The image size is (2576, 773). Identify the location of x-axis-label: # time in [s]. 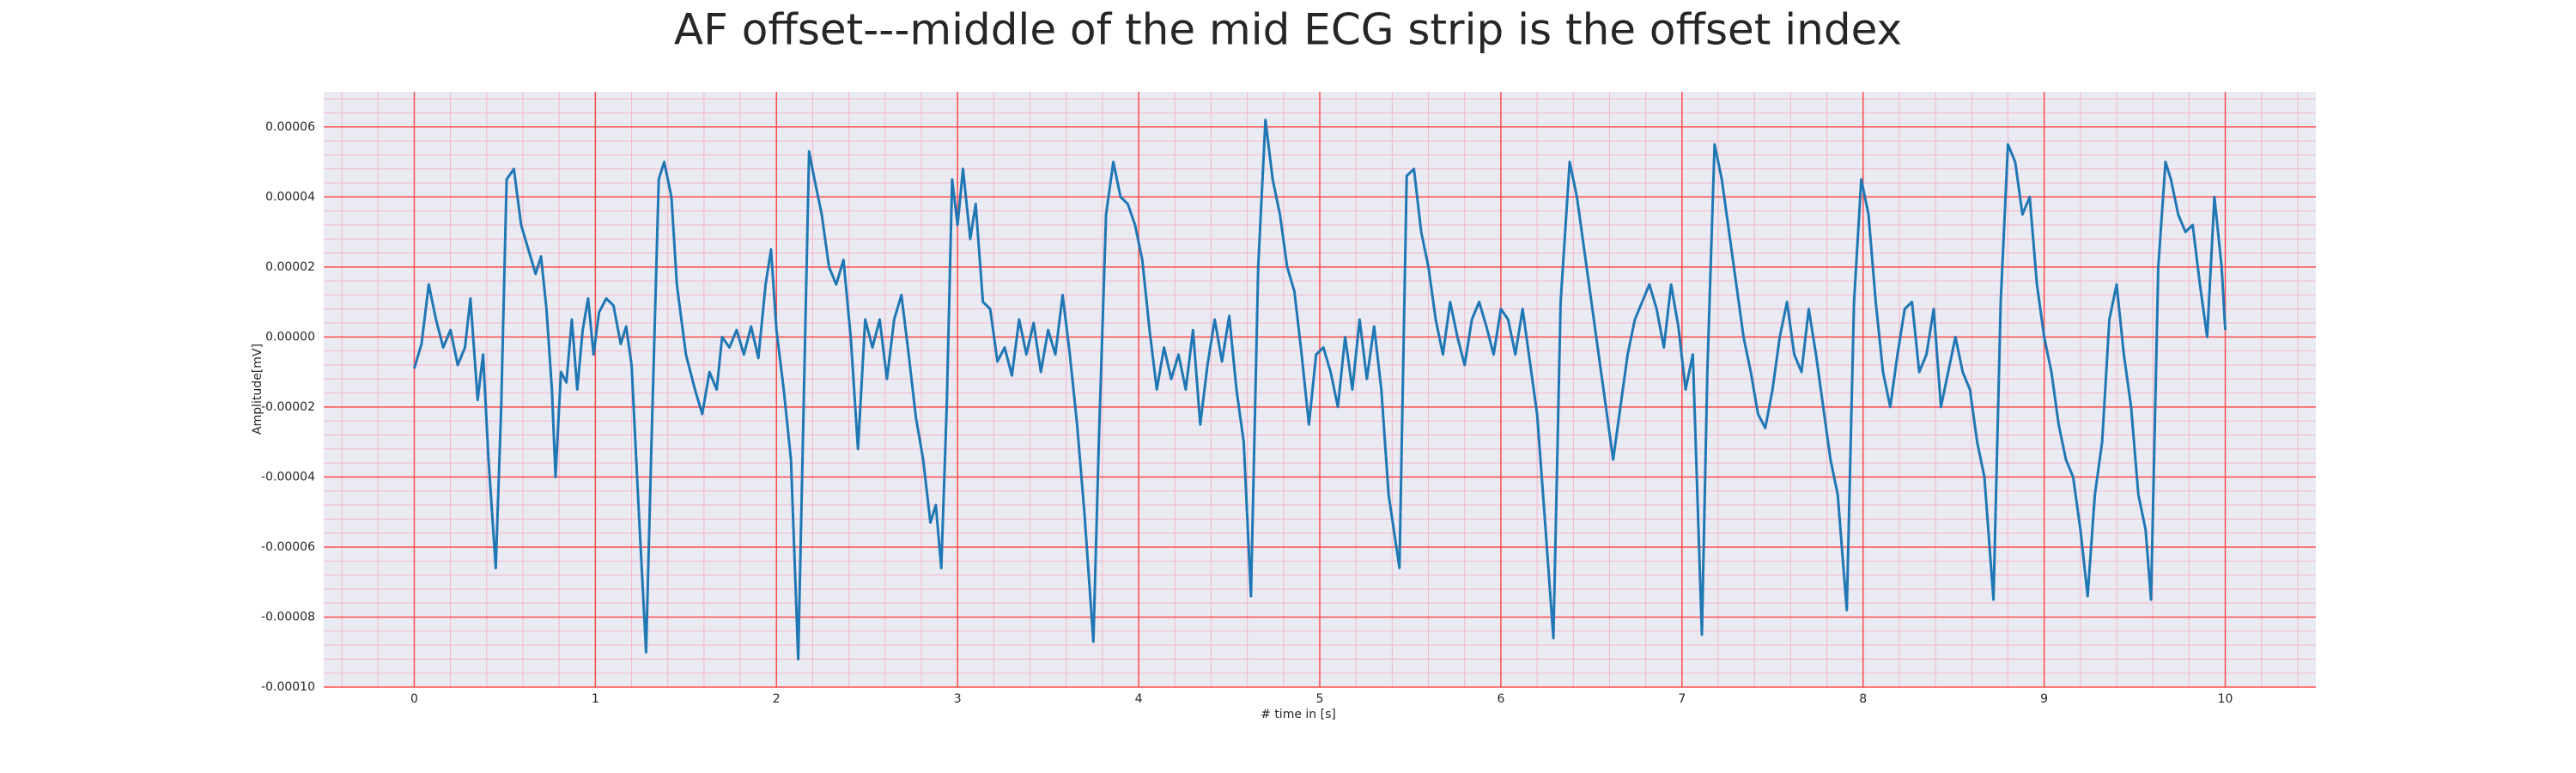
(1298, 714).